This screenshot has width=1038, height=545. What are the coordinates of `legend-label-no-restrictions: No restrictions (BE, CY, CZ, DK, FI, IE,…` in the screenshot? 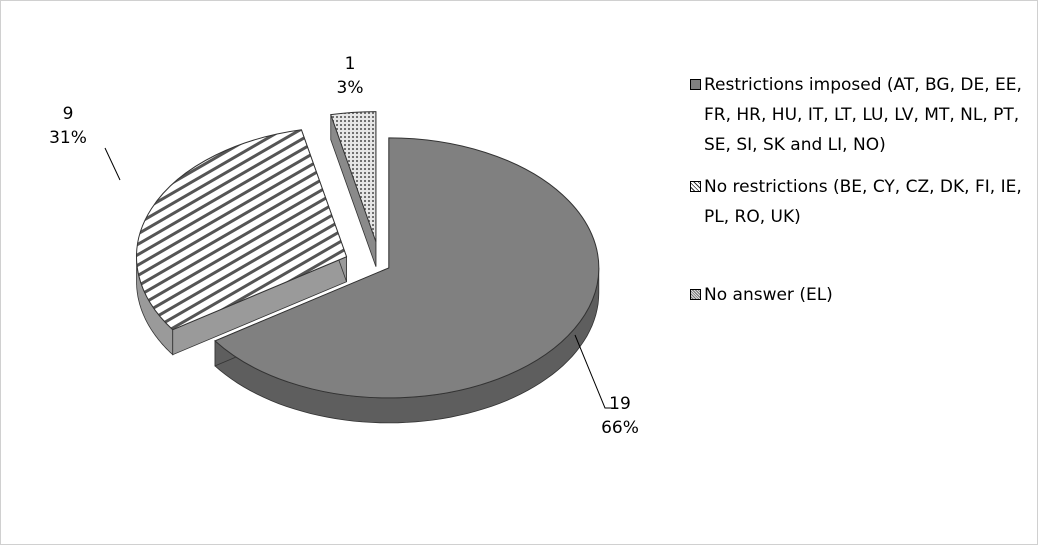 It's located at (863, 202).